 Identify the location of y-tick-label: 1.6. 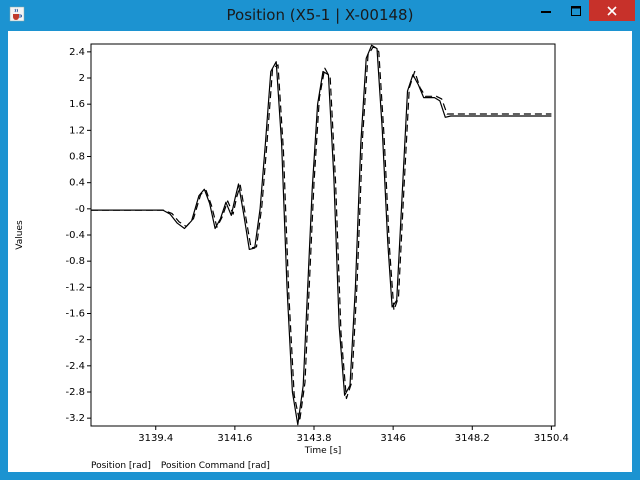
(77, 104).